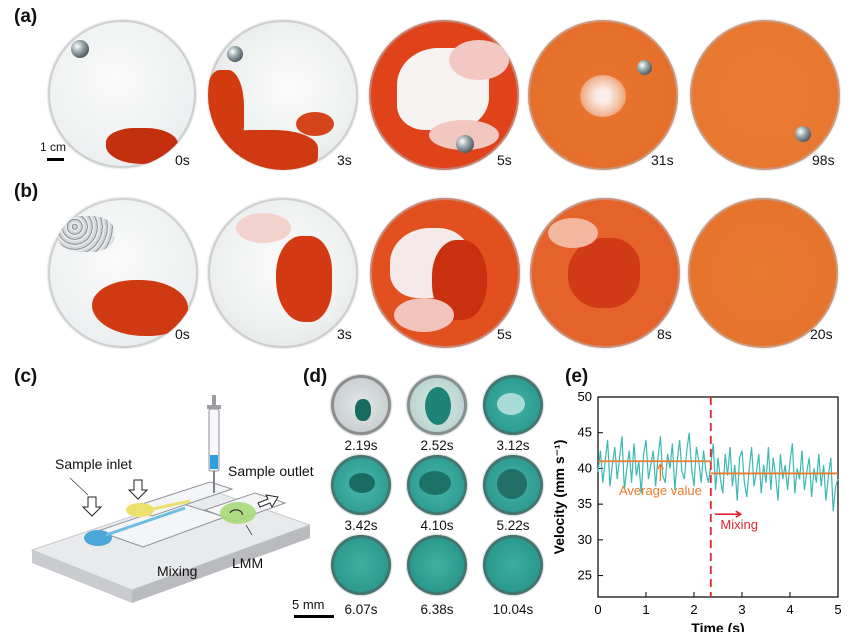 The height and width of the screenshot is (636, 865). I want to click on time-b-4: 20s, so click(821, 334).